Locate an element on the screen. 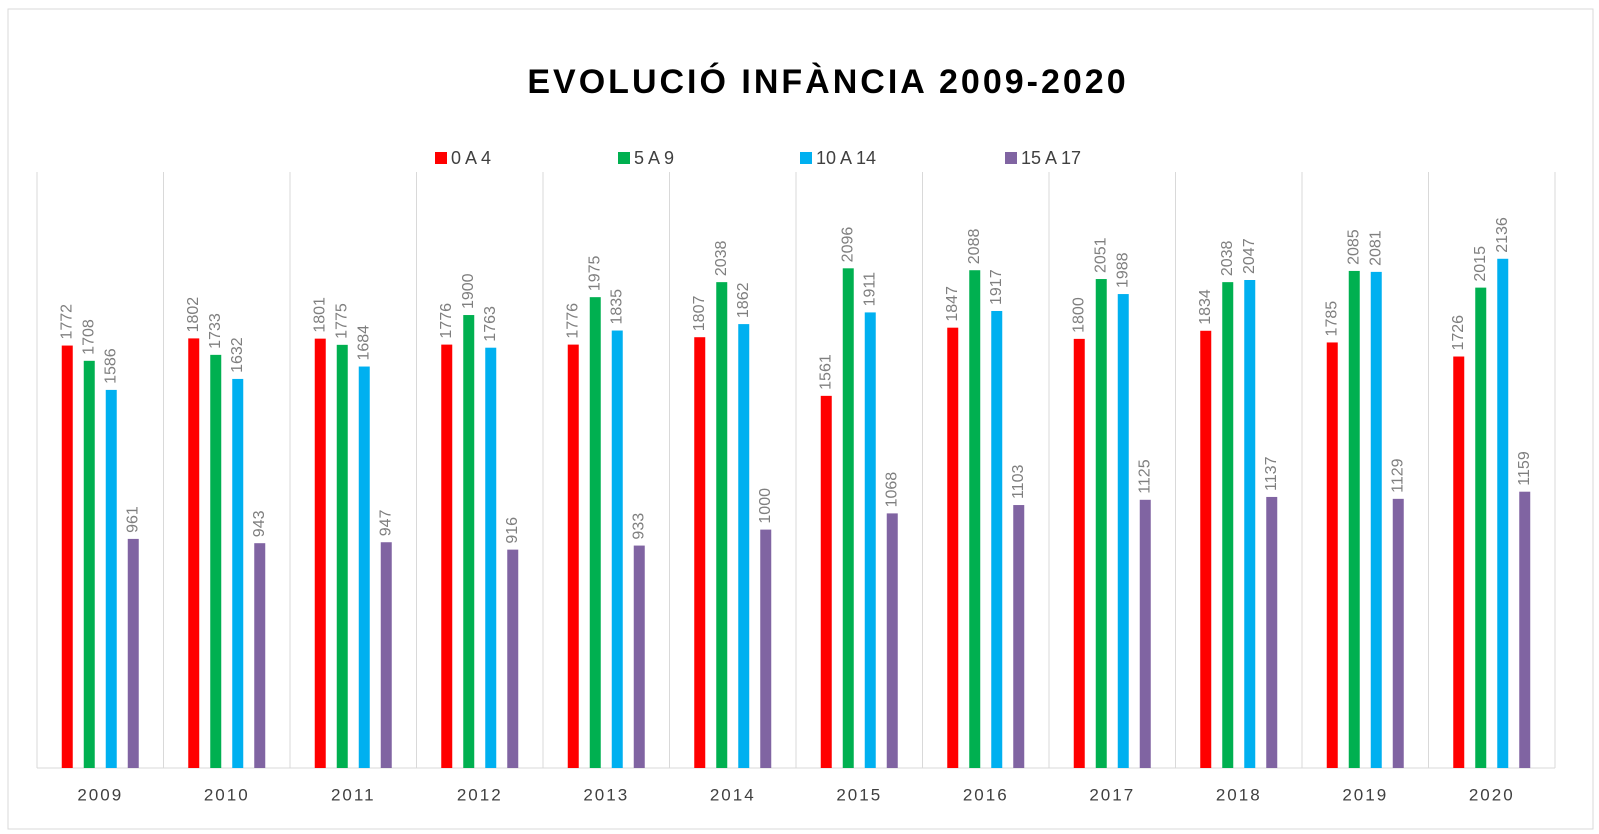  data-label: 1159 is located at coordinates (1524, 468).